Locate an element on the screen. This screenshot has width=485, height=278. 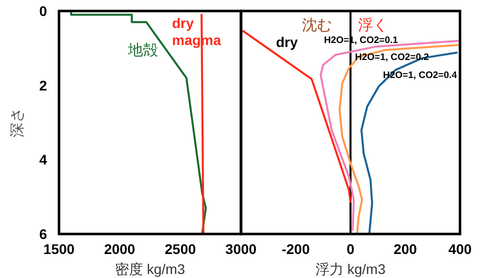
x-tick-label: -200 is located at coordinates (296, 249).